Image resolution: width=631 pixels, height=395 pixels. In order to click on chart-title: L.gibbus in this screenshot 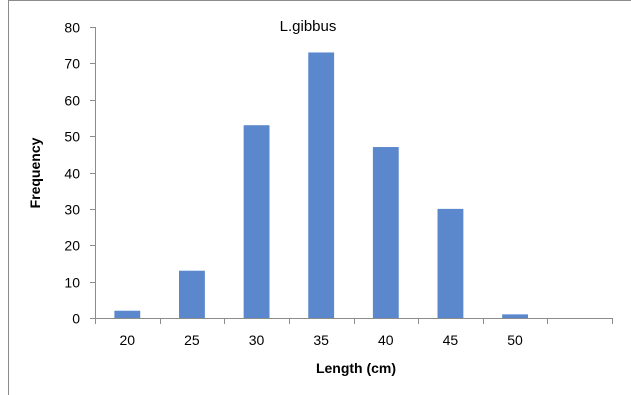, I will do `click(308, 26)`.